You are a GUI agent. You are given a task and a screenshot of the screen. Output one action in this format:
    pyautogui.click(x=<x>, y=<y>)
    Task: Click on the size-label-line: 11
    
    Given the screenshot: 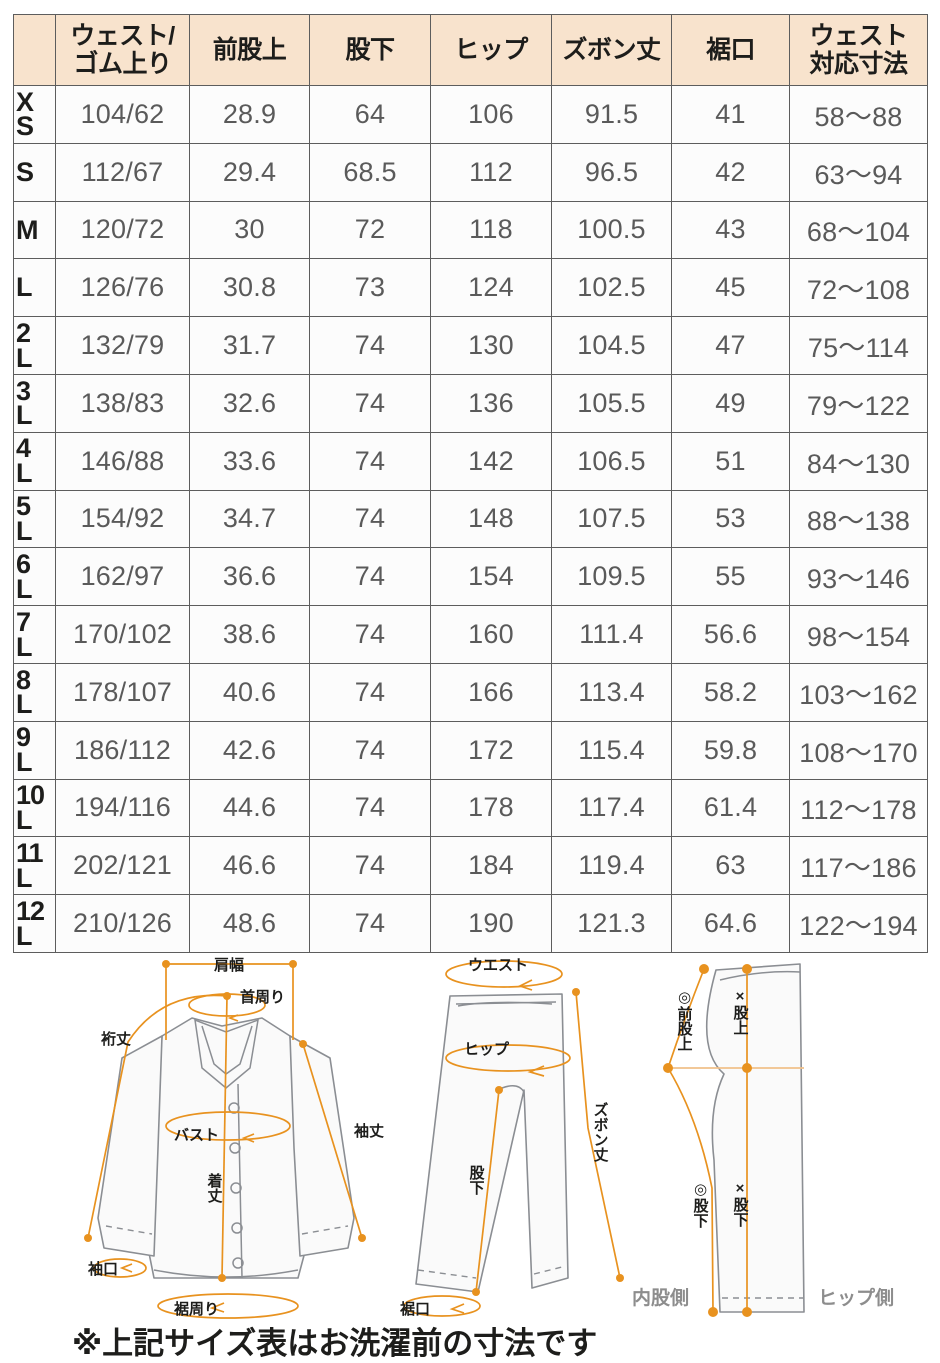 What is the action you would take?
    pyautogui.click(x=30, y=852)
    